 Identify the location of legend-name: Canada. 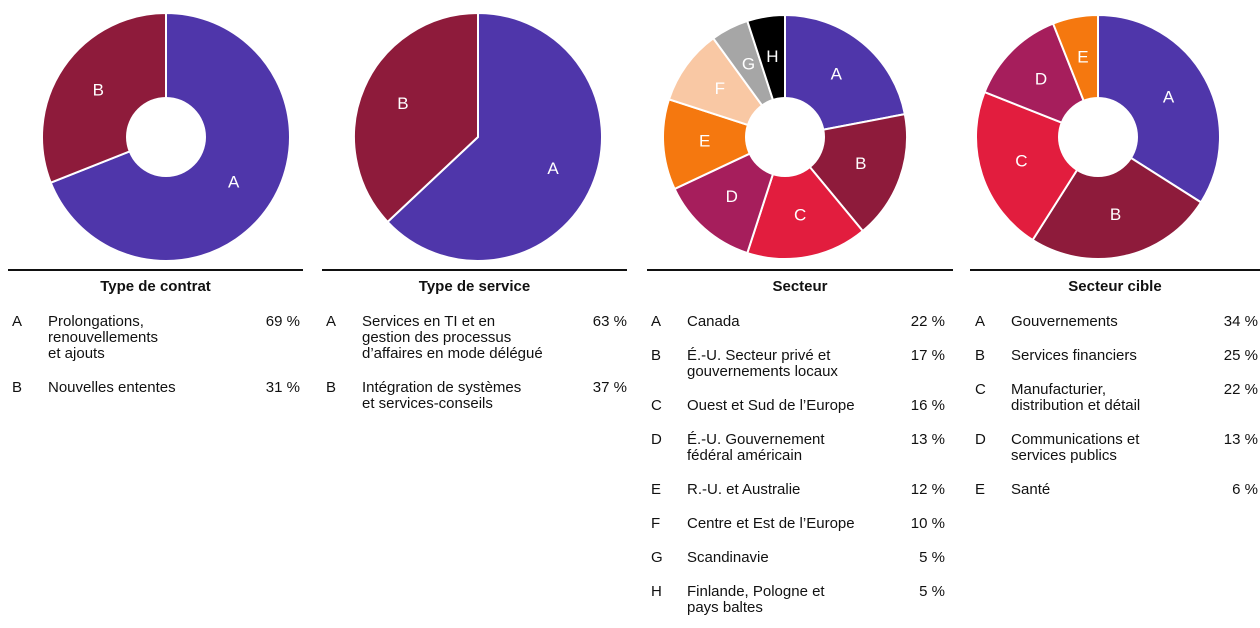
(713, 321).